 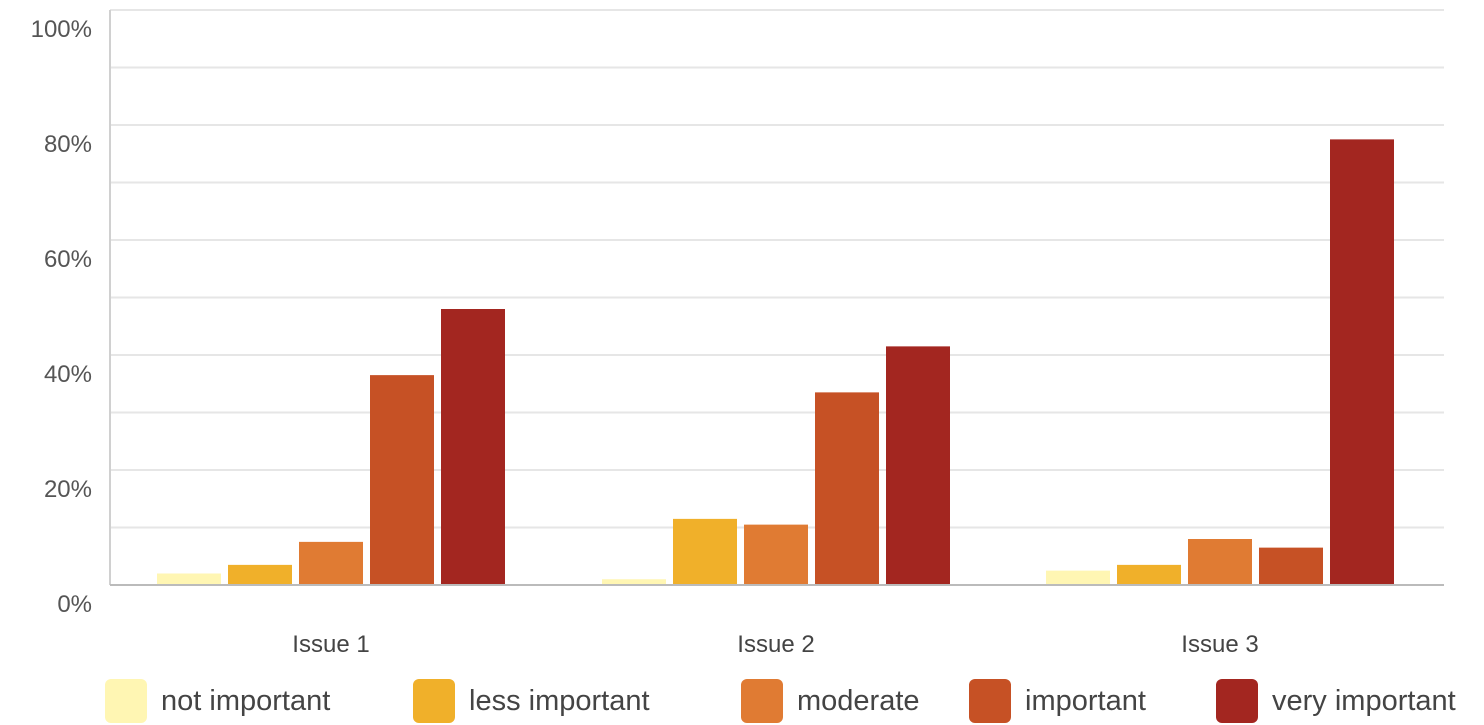 I want to click on y-tick-label: 0%, so click(x=74, y=604).